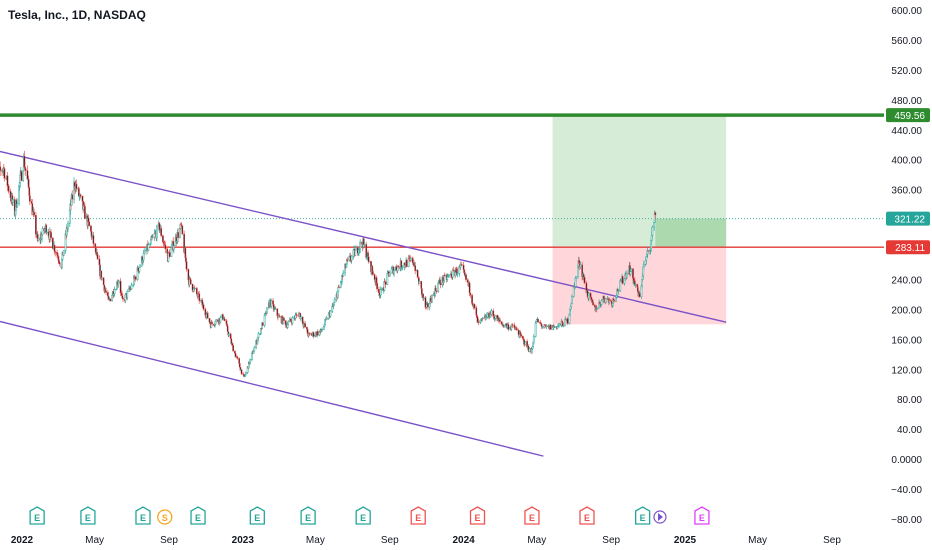 Image resolution: width=932 pixels, height=550 pixels. What do you see at coordinates (426, 540) in the screenshot?
I see `x-axis: 2022 May Sep 2023 May Sep 2024 May Sep 2025 May Sep` at bounding box center [426, 540].